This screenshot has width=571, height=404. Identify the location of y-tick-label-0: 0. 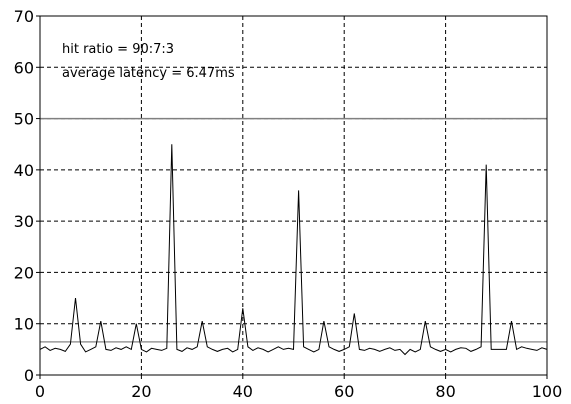
(29, 375).